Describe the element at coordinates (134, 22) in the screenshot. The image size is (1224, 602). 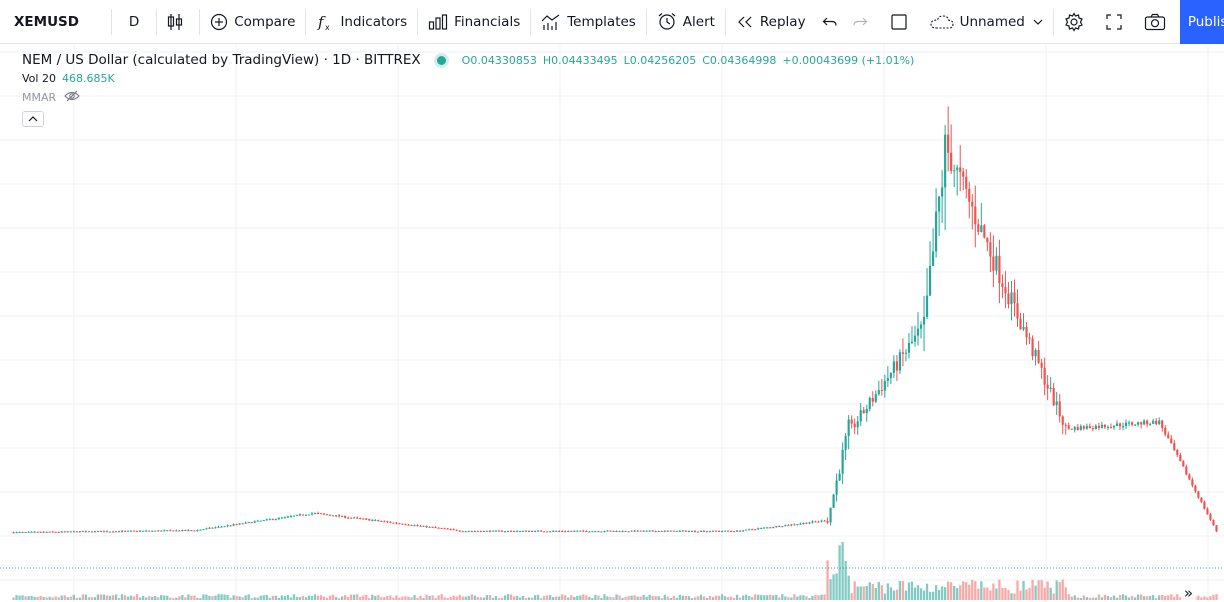
I see `interval-button: D` at that location.